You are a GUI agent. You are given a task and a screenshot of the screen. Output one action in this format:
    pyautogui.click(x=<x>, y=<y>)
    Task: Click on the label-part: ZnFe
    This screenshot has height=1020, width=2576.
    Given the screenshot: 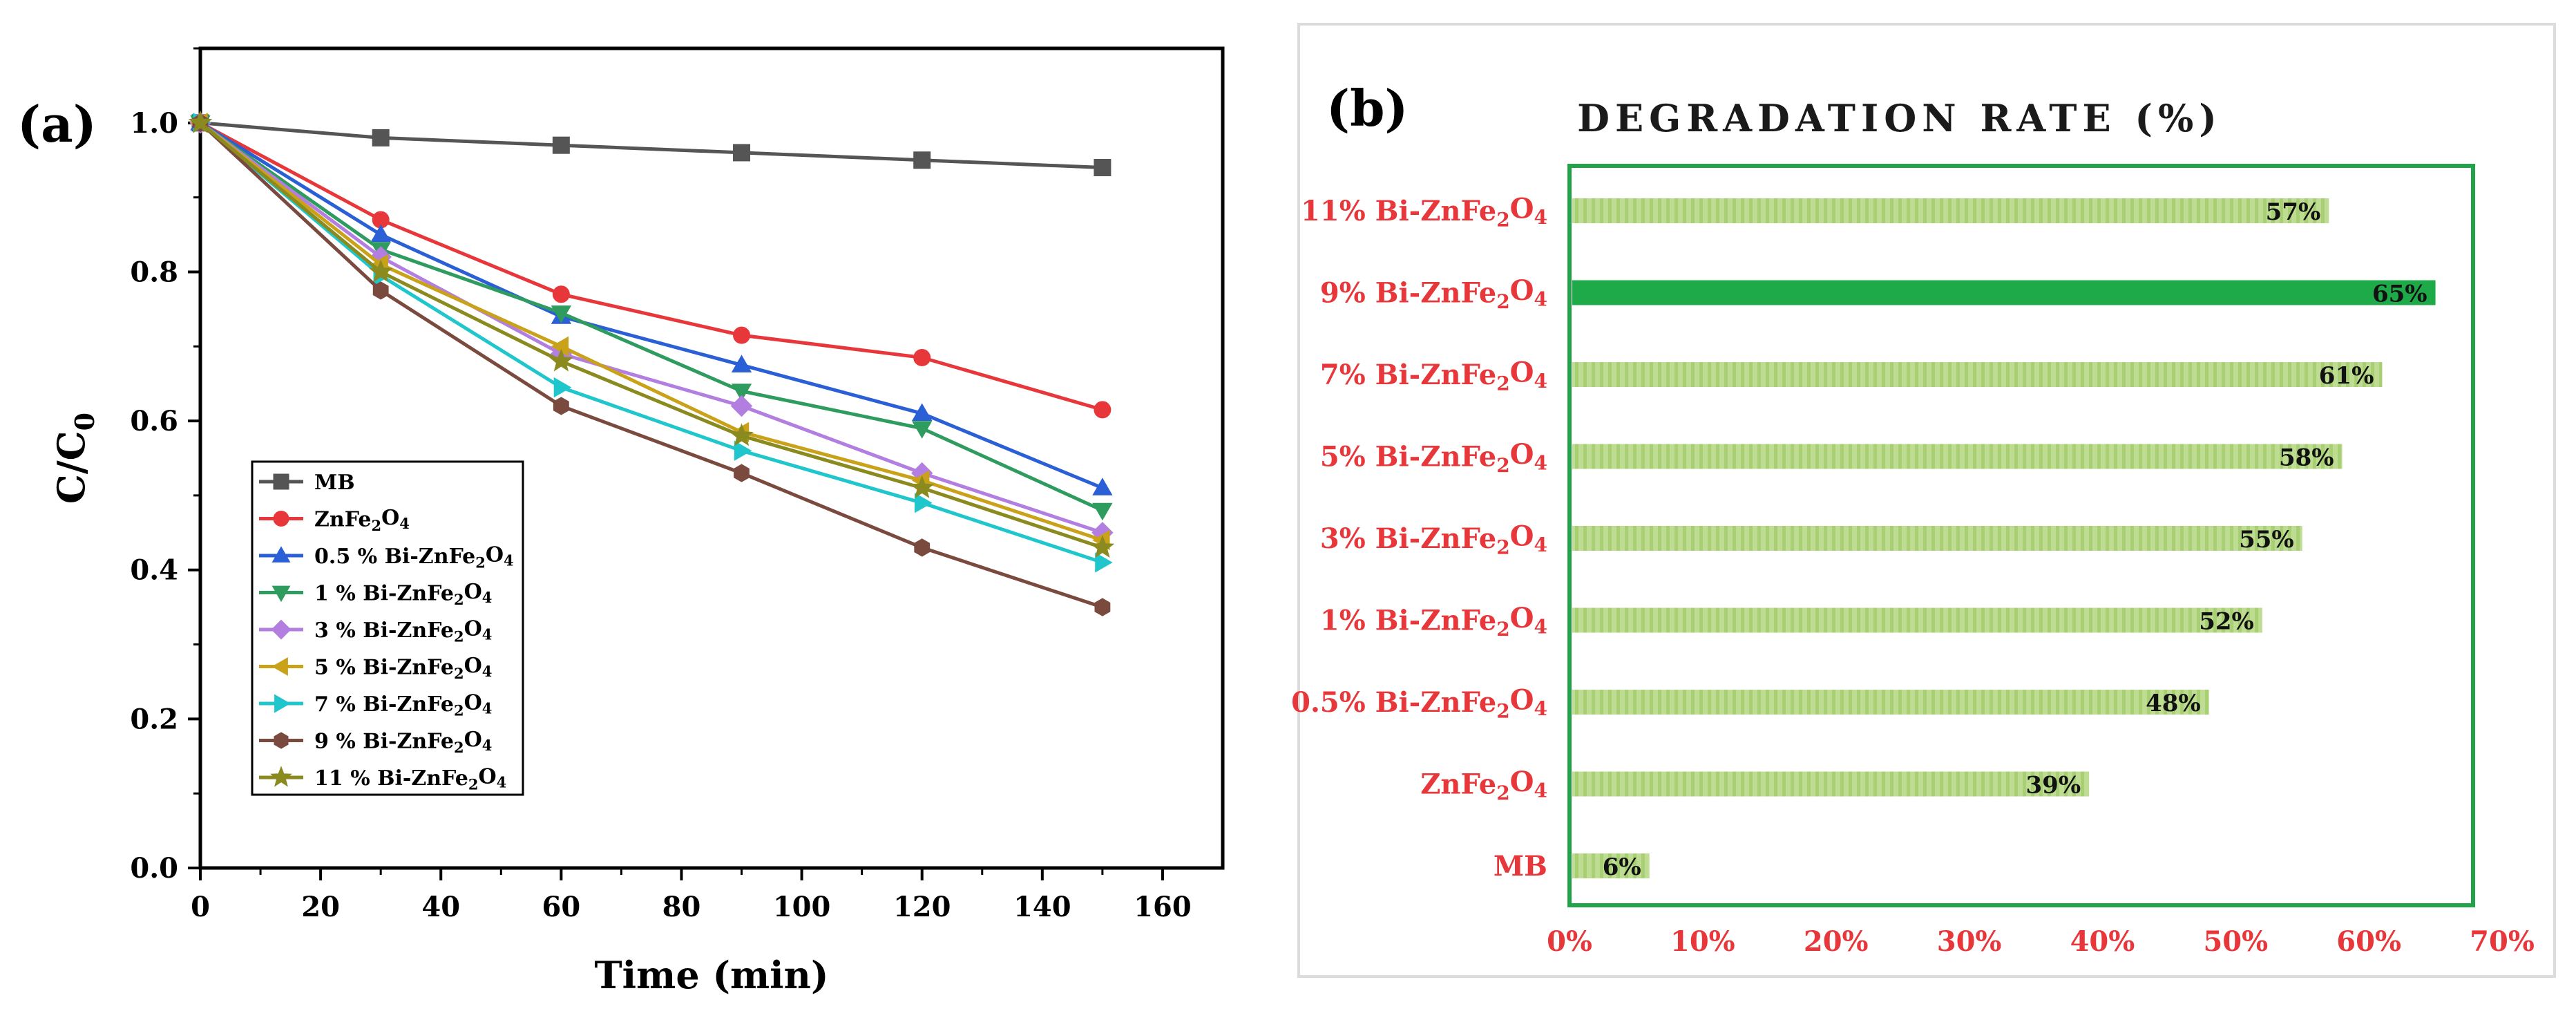 What is the action you would take?
    pyautogui.click(x=1458, y=784)
    